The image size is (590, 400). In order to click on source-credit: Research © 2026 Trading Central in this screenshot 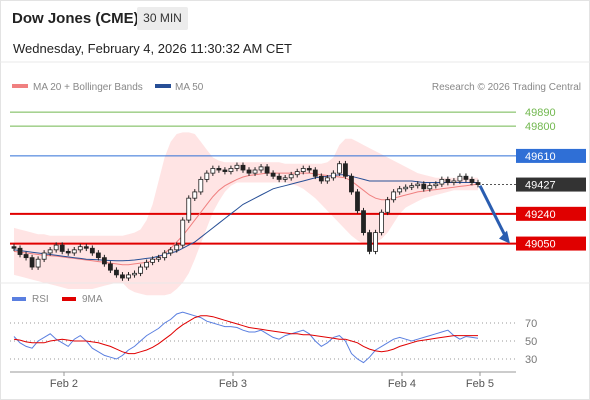, I will do `click(506, 87)`.